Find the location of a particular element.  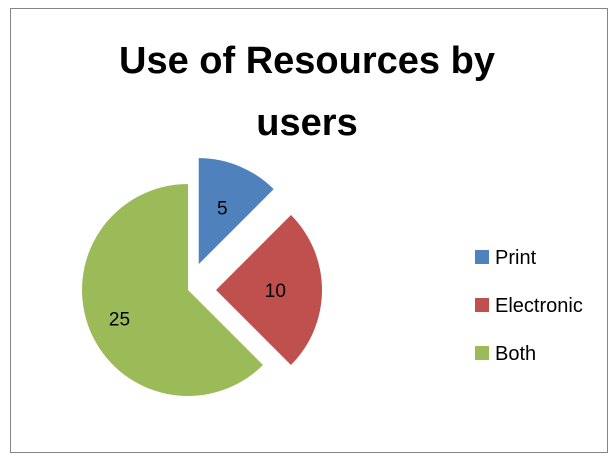

data-label-both: 25 is located at coordinates (119, 319).